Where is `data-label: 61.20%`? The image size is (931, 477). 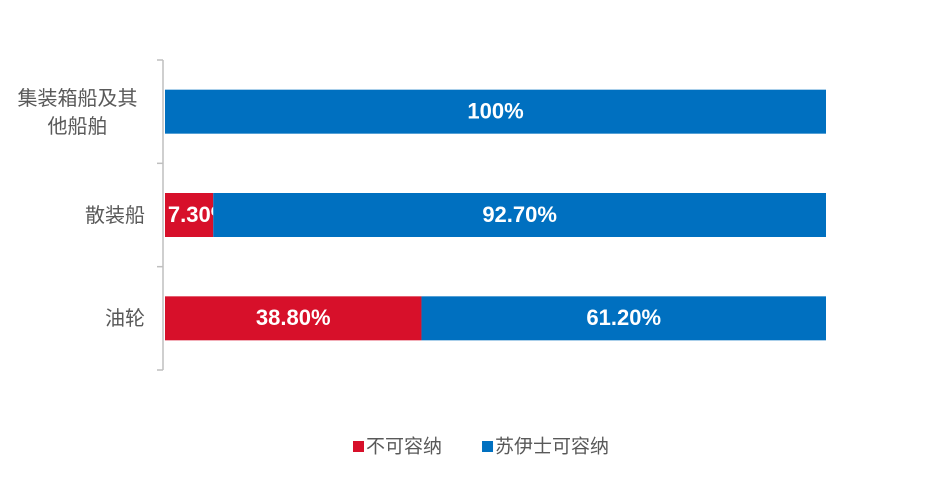 data-label: 61.20% is located at coordinates (623, 317).